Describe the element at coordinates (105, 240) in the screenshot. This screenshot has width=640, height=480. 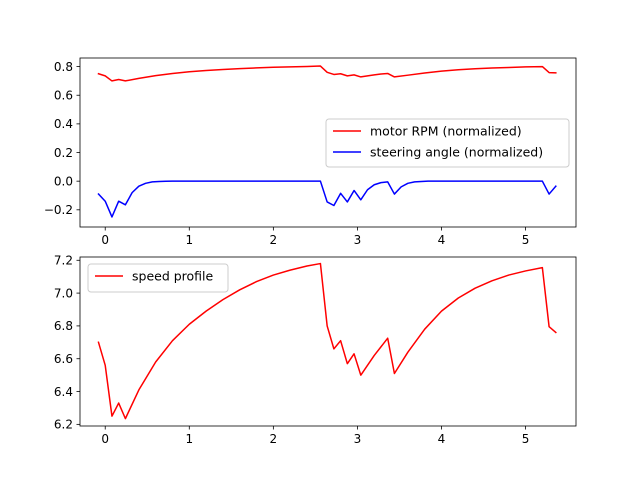
I see `top-x-tick-label: 0` at that location.